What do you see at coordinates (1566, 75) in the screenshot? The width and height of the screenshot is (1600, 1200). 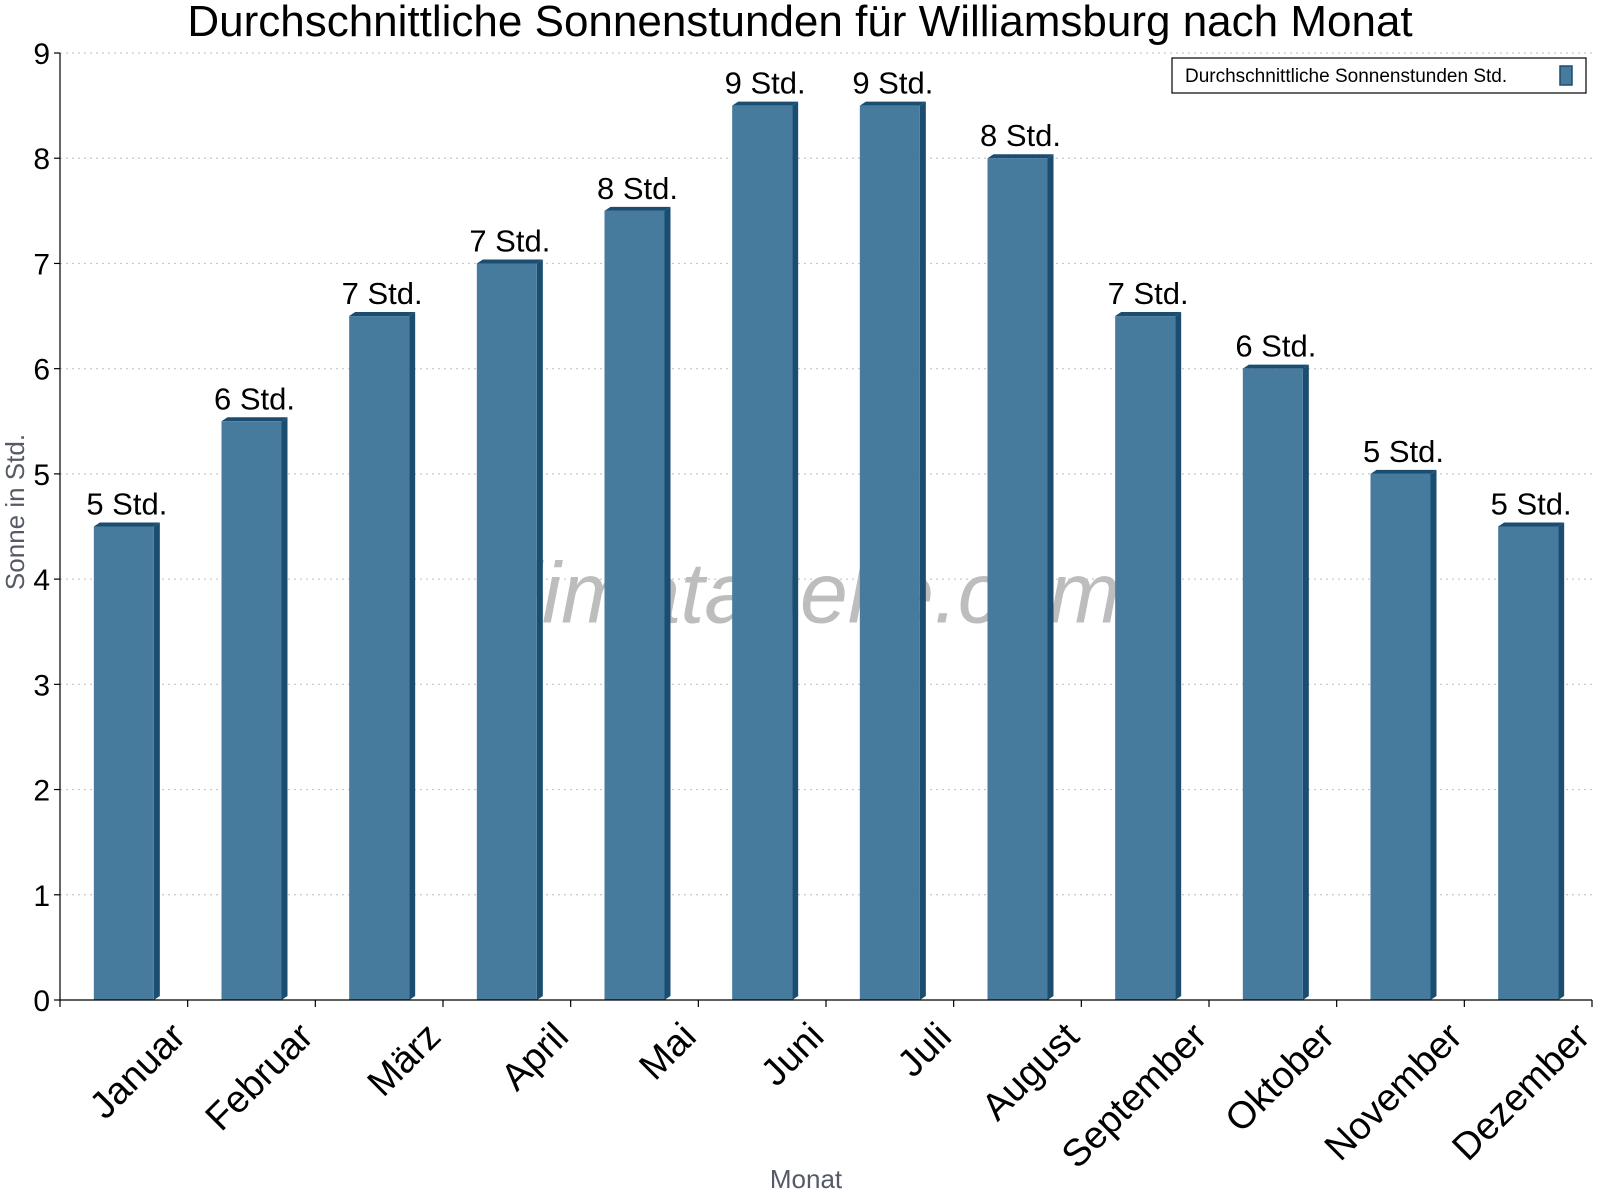 I see `legend-swatch` at bounding box center [1566, 75].